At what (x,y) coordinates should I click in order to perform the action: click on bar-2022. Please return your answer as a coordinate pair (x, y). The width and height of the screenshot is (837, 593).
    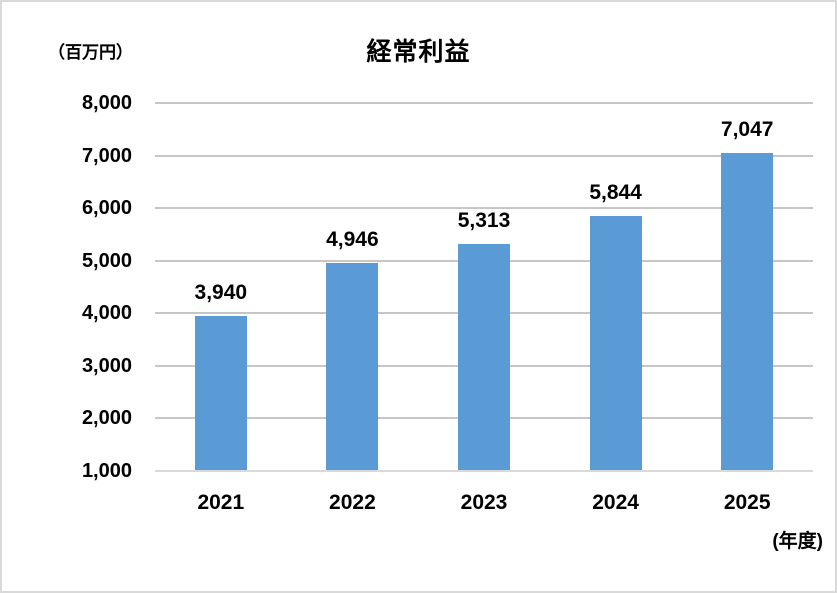
    Looking at the image, I should click on (352, 367).